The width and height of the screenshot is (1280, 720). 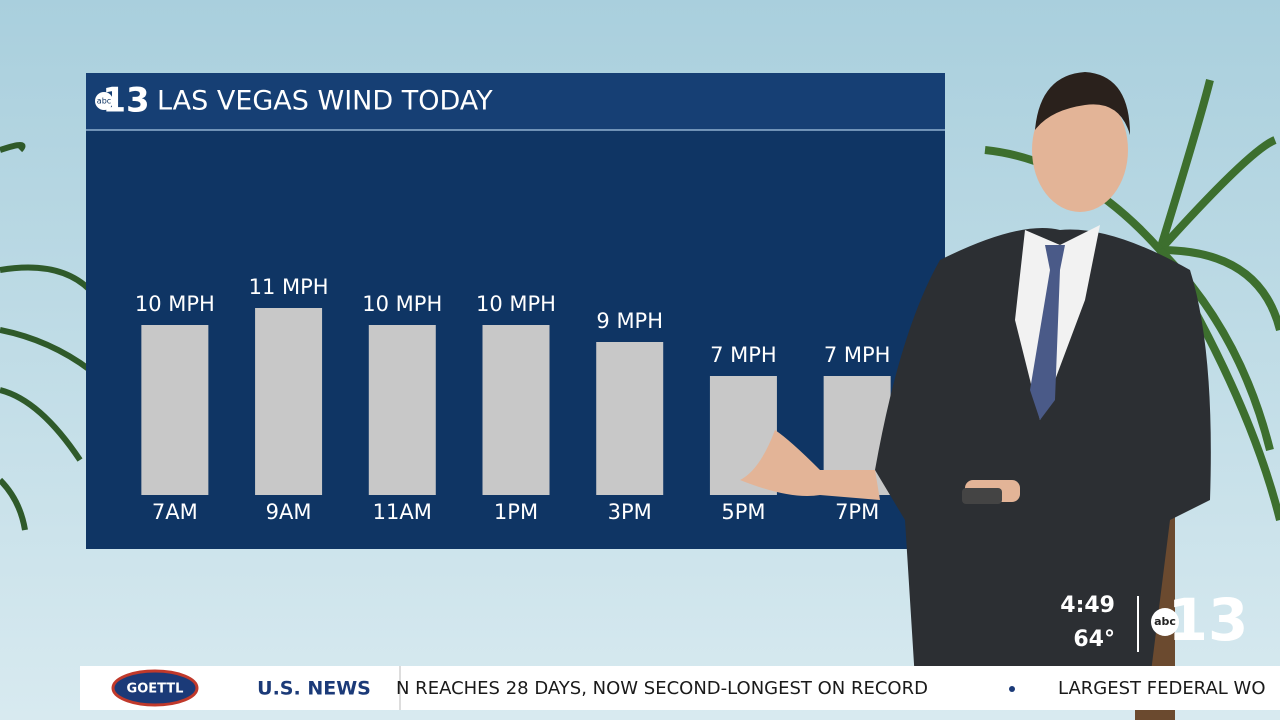 I want to click on clock-temperature: 64°, so click(x=1094, y=639).